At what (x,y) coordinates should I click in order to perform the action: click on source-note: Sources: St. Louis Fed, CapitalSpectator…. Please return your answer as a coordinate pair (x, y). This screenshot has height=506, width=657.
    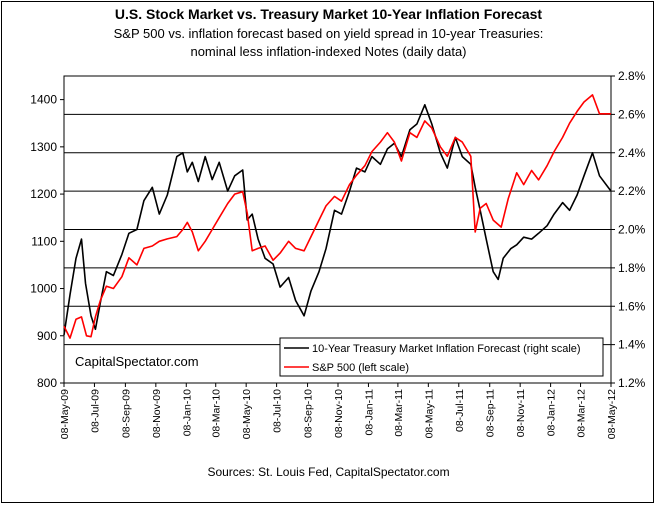
    Looking at the image, I should click on (328, 472).